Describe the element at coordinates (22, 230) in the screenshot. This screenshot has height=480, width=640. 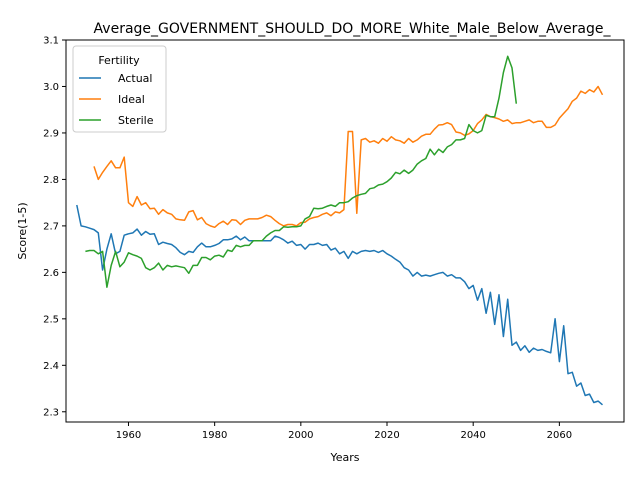
I see `y-axis-label: Score(1-5)` at that location.